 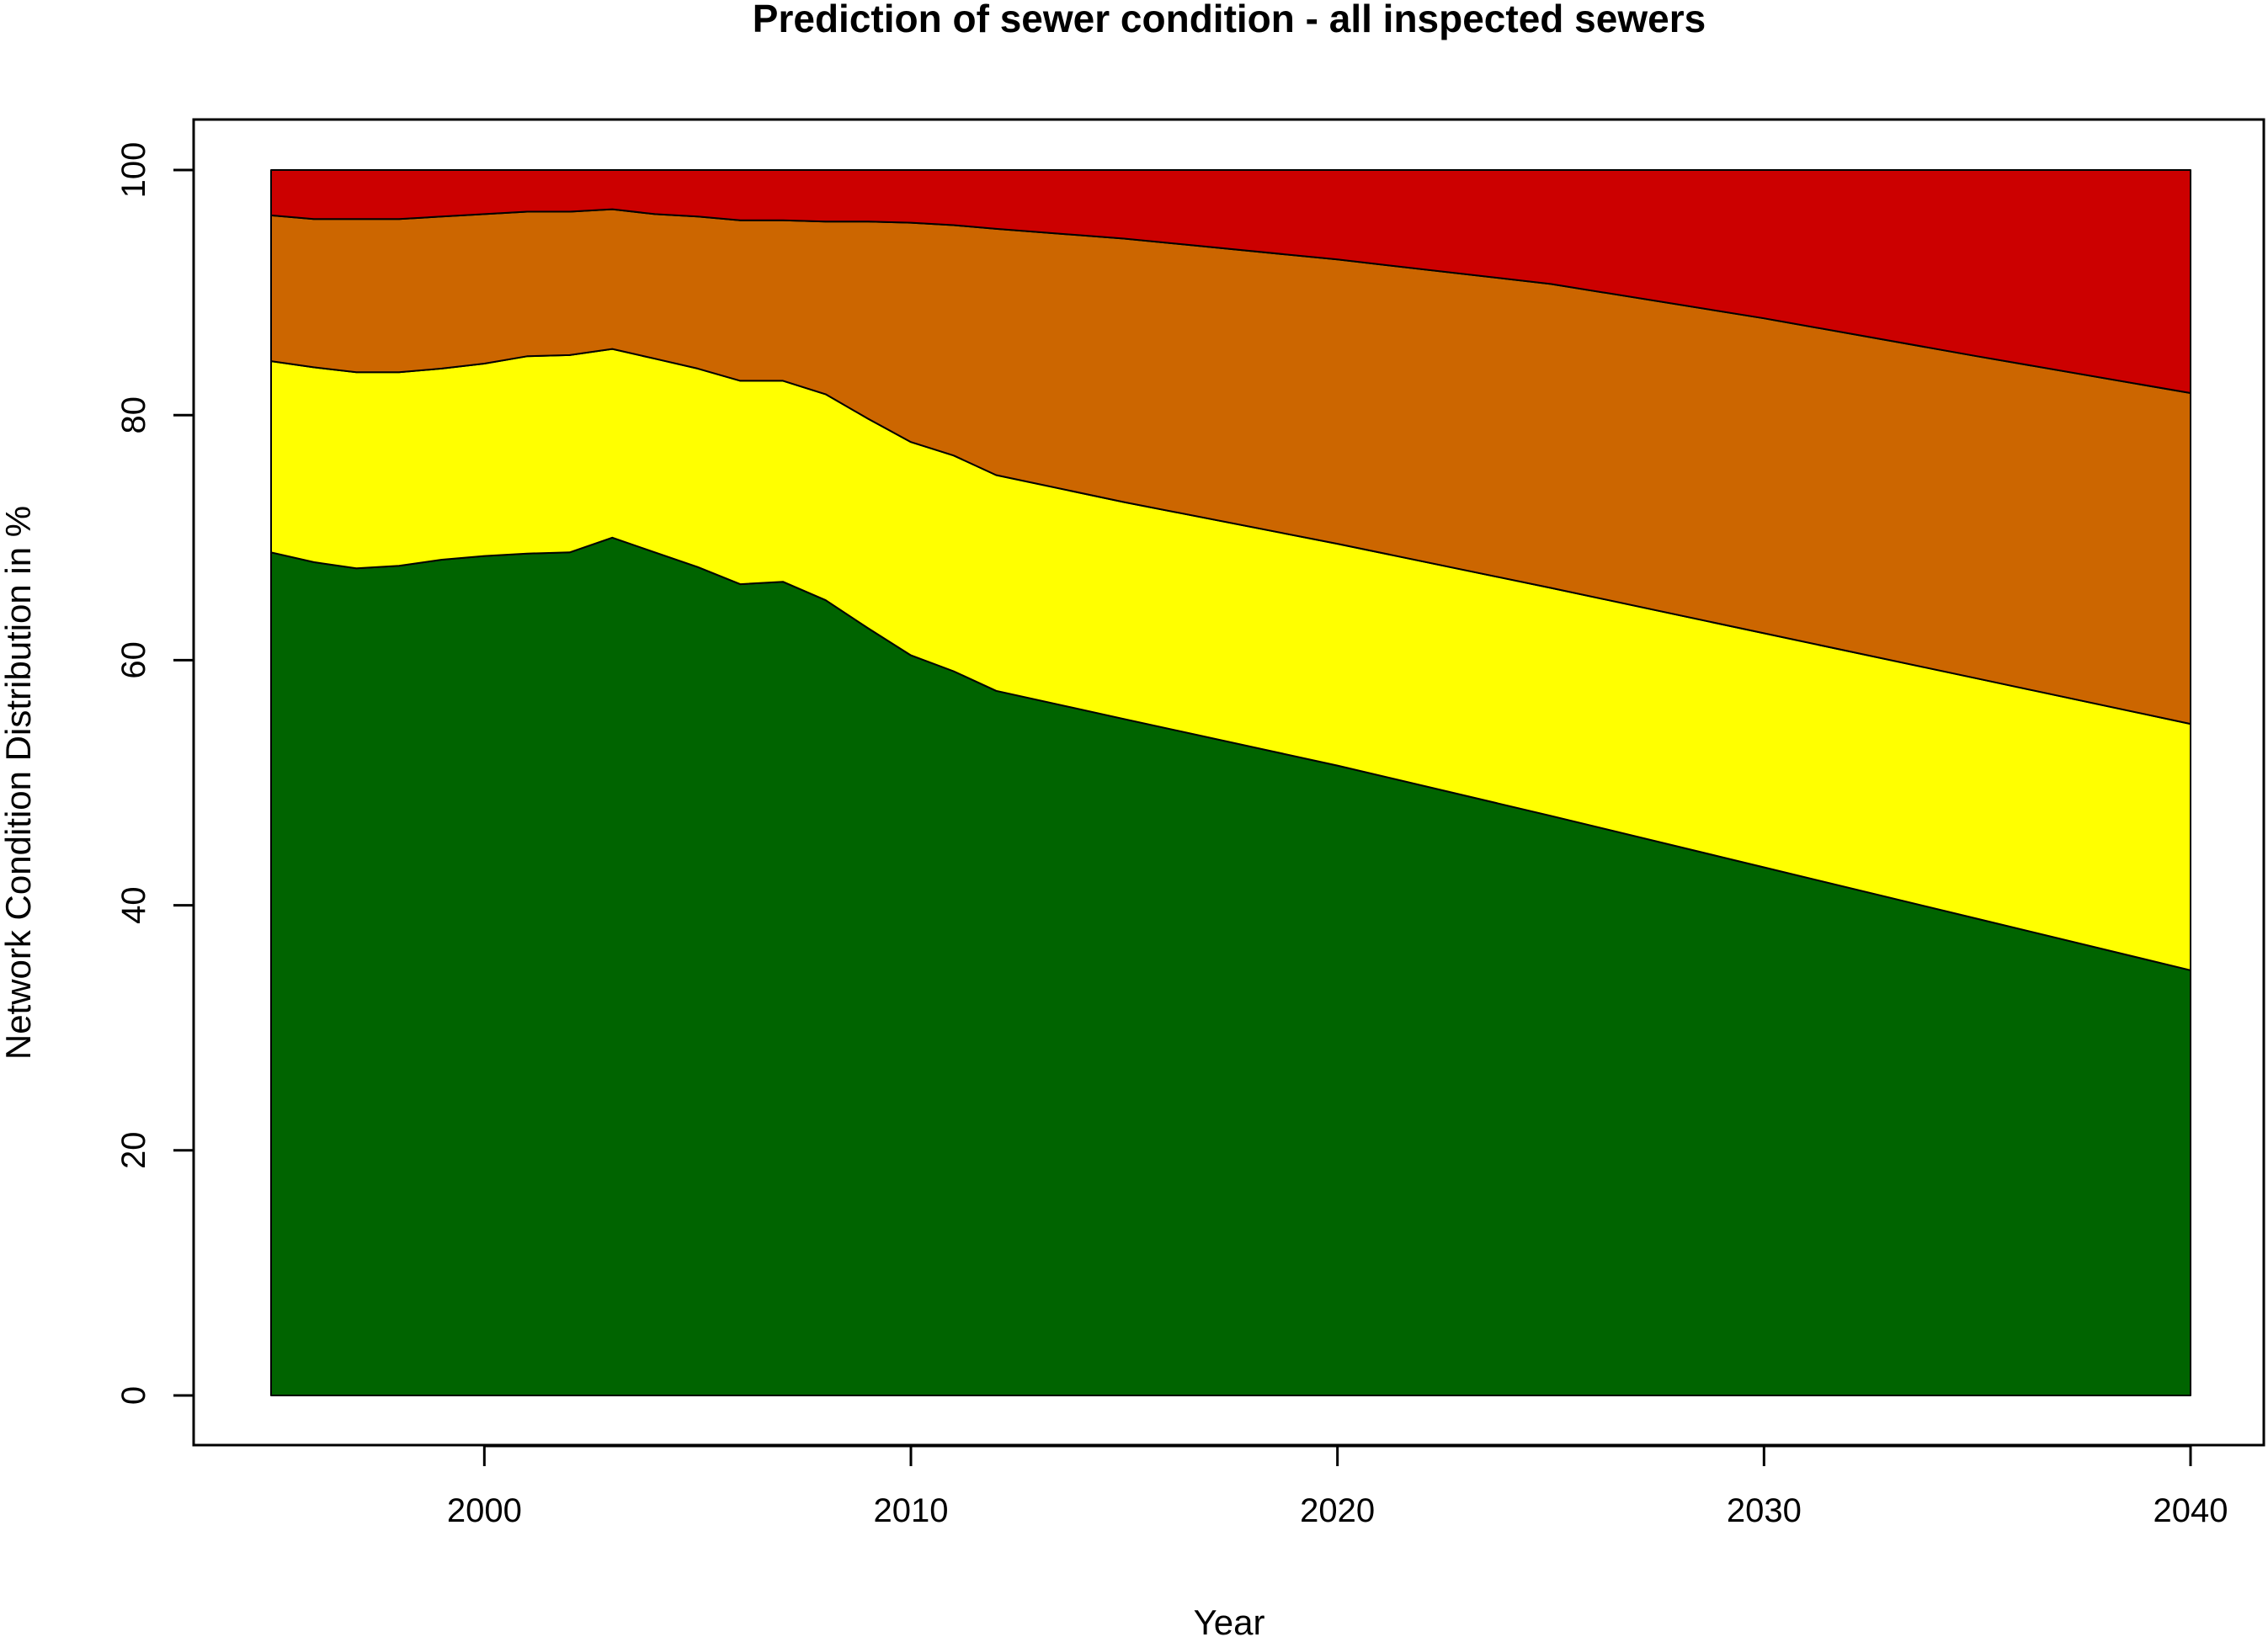 I want to click on y-tick-label-60: 60, so click(x=134, y=660).